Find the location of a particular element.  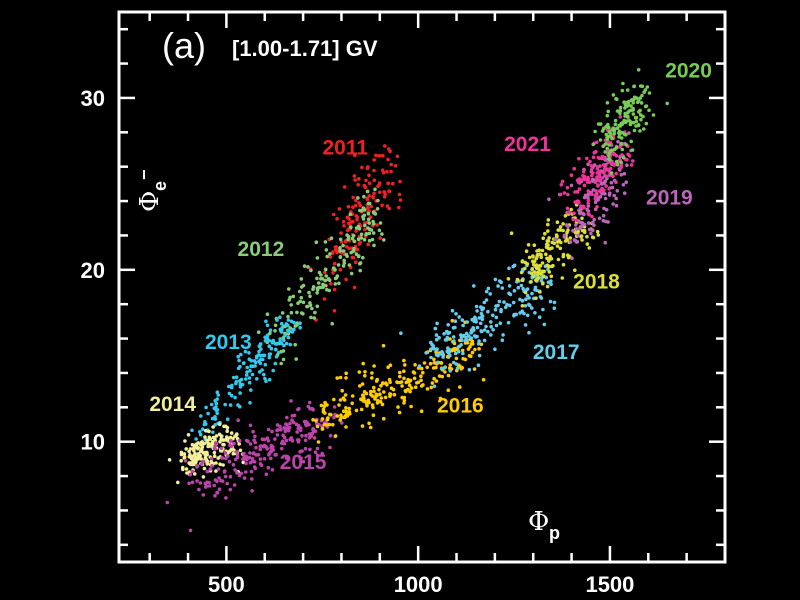

series-label-2012: 2012 is located at coordinates (261, 249).